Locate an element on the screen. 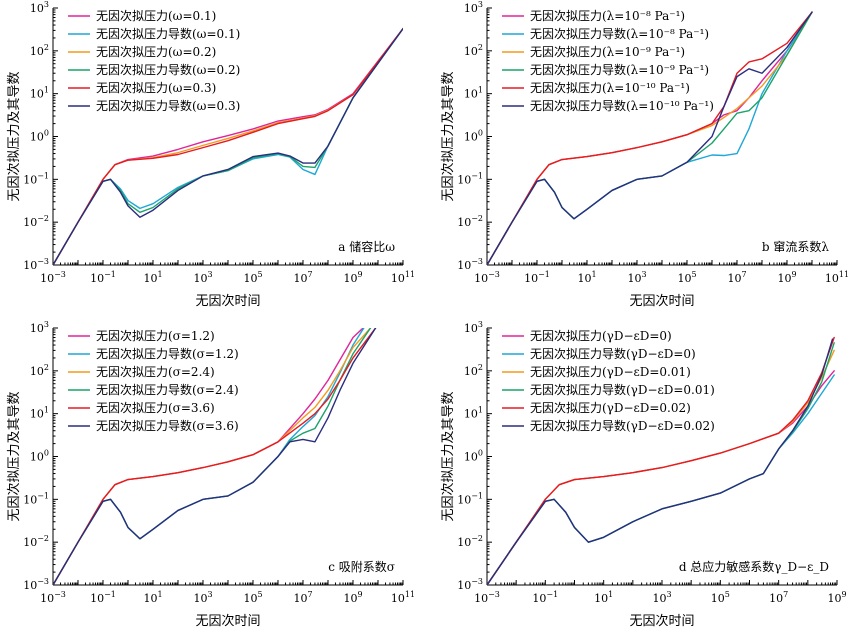  legend-entry: 无因次拟压力(σ=3.6) is located at coordinates (155, 408).